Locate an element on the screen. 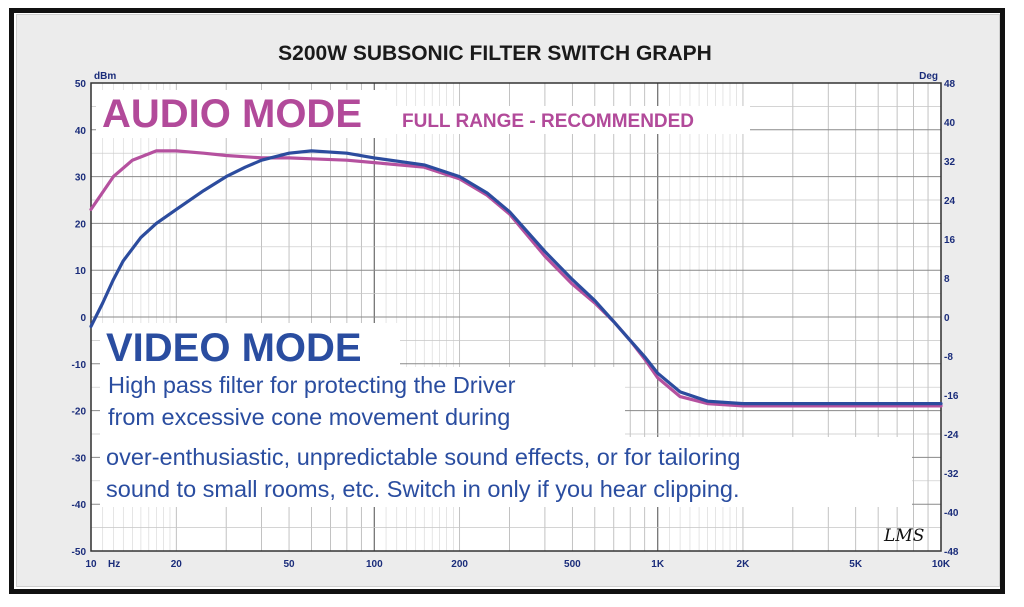 The image size is (1024, 607). y-left-tick-label: 40 is located at coordinates (81, 131).